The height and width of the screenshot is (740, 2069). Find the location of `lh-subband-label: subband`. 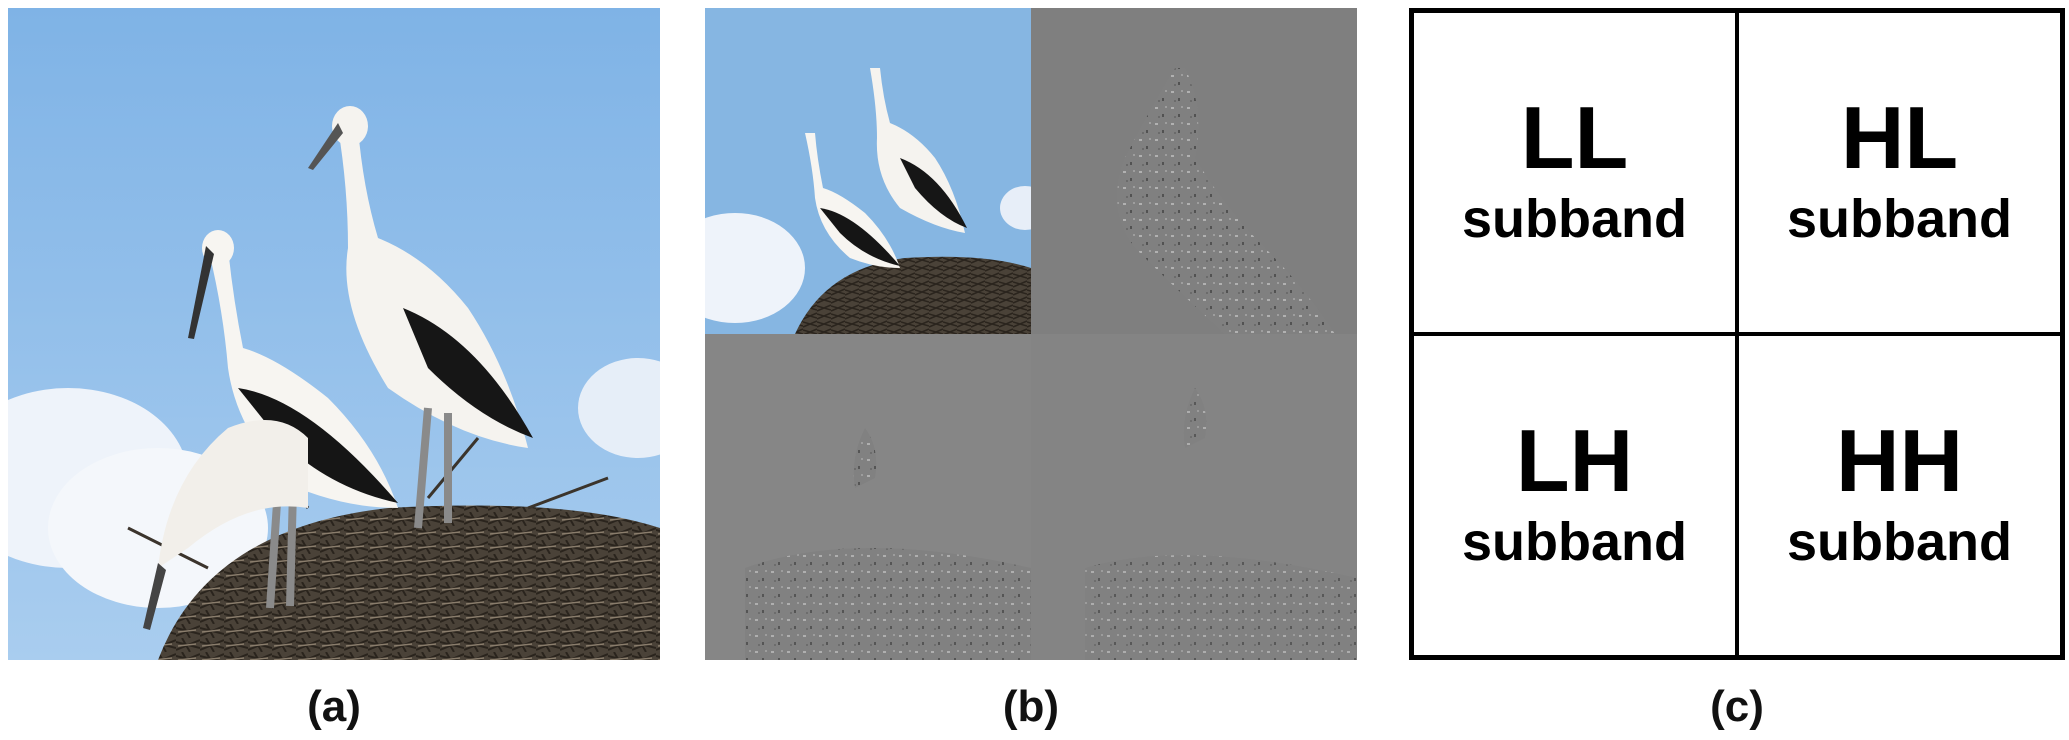

lh-subband-label: subband is located at coordinates (1574, 542).